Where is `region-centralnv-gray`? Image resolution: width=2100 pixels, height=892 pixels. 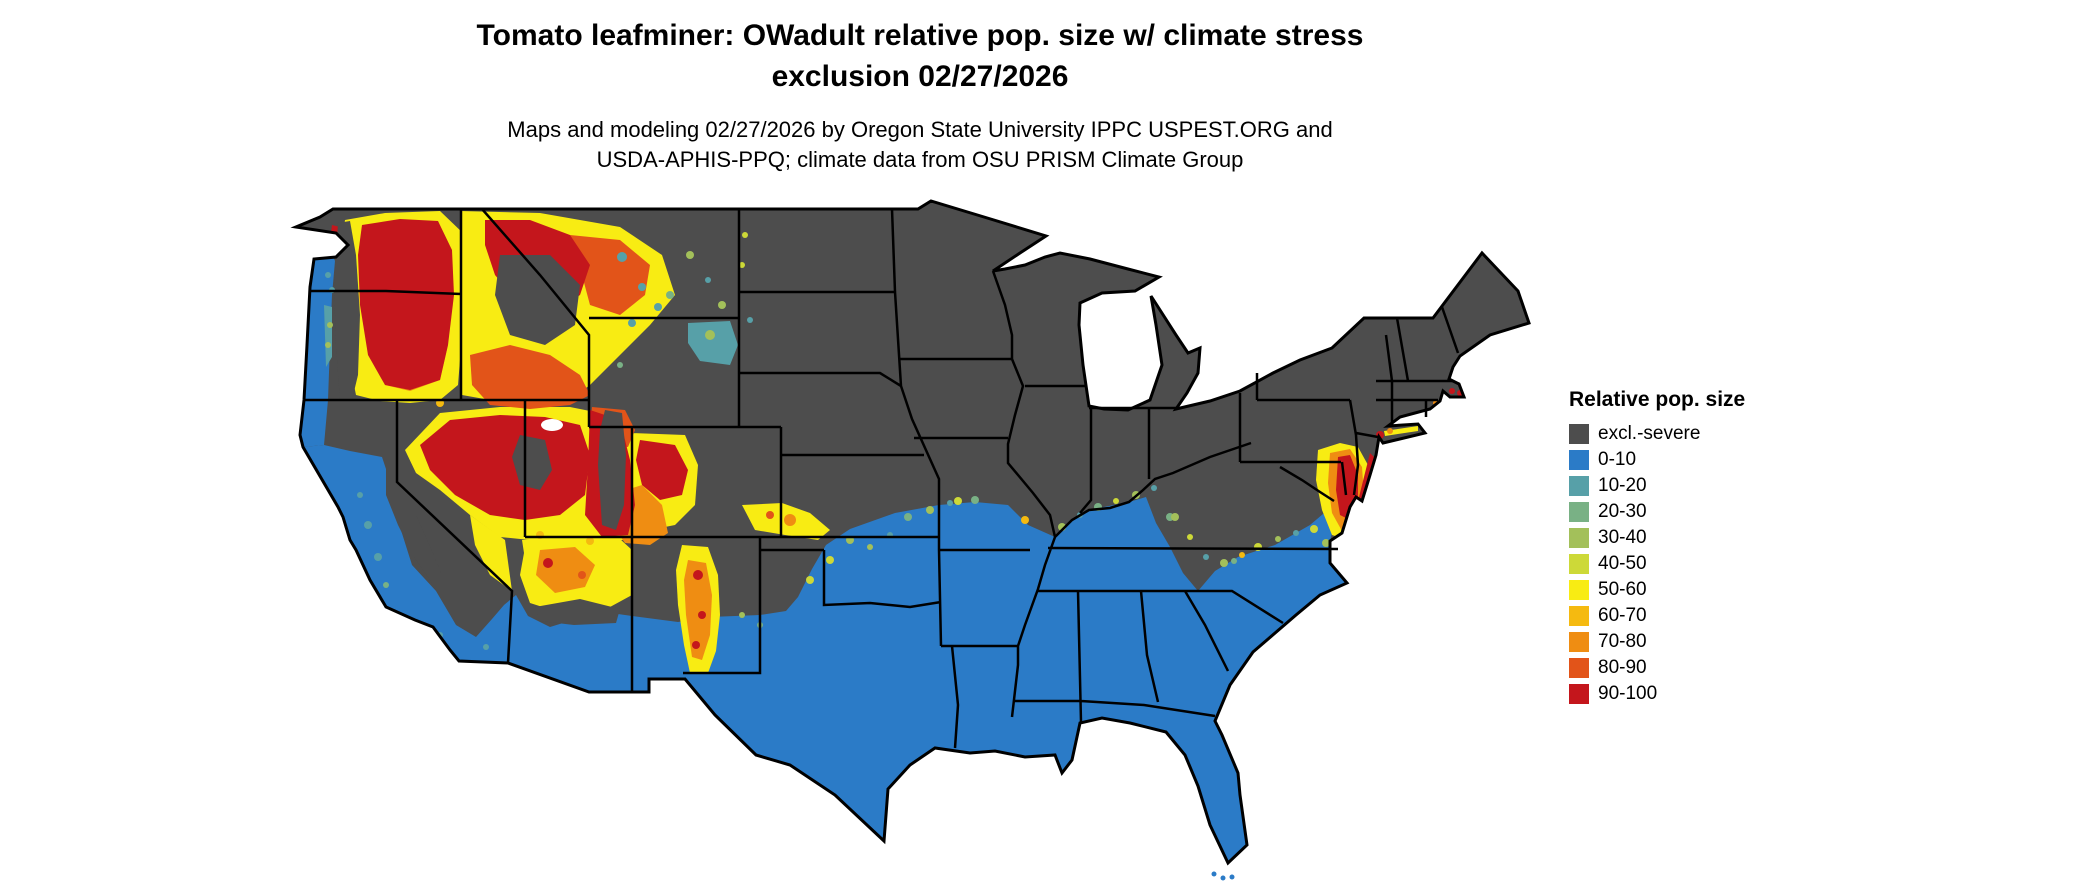 region-centralnv-gray is located at coordinates (532, 462).